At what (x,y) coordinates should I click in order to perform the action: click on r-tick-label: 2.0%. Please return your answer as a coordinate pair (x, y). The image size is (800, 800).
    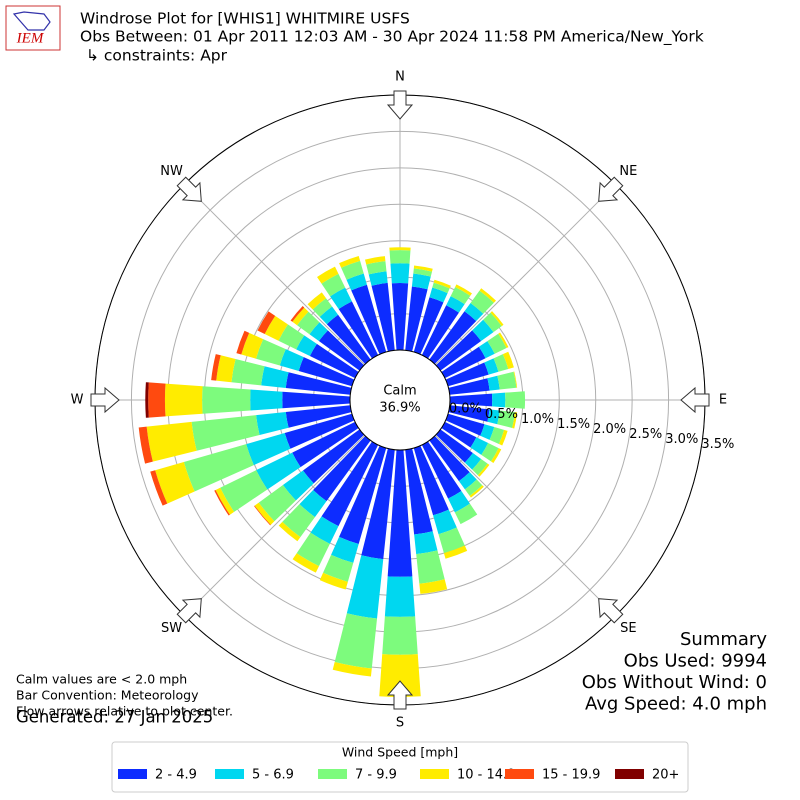
    Looking at the image, I should click on (609, 429).